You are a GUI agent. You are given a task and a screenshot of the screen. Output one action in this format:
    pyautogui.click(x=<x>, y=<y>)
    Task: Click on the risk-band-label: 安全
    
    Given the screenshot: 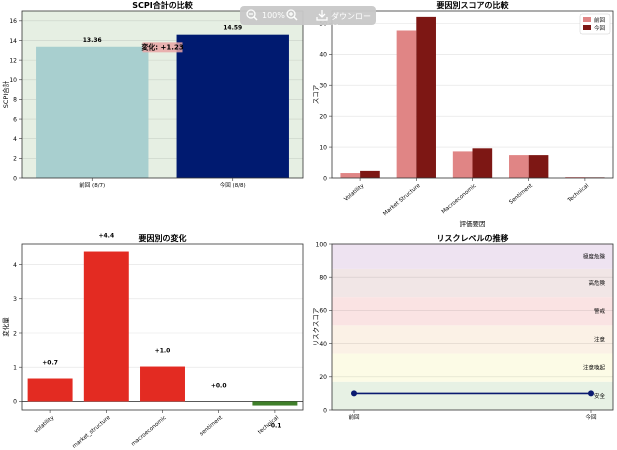 What is the action you would take?
    pyautogui.click(x=600, y=396)
    